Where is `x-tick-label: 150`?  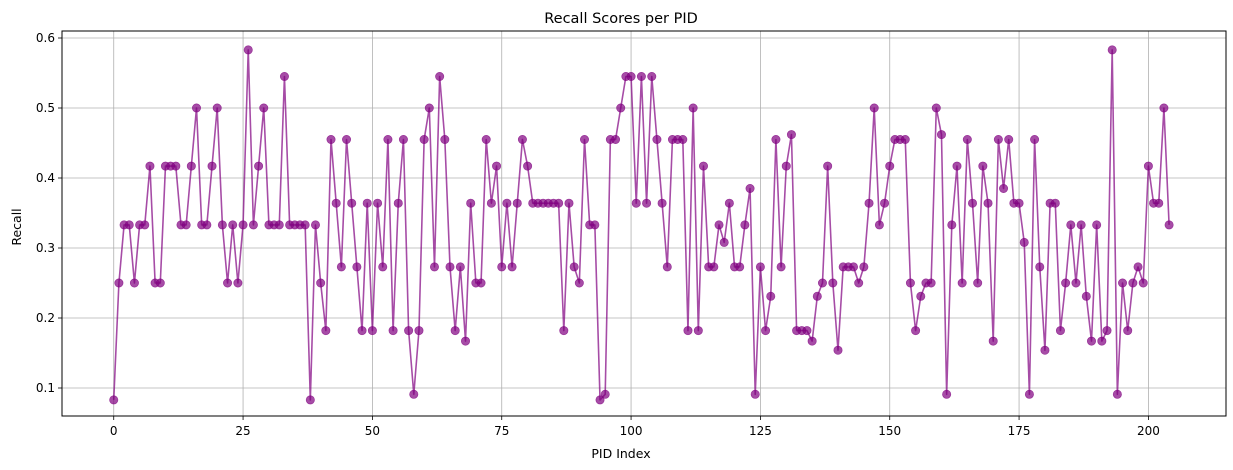
x-tick-label: 150 is located at coordinates (889, 431).